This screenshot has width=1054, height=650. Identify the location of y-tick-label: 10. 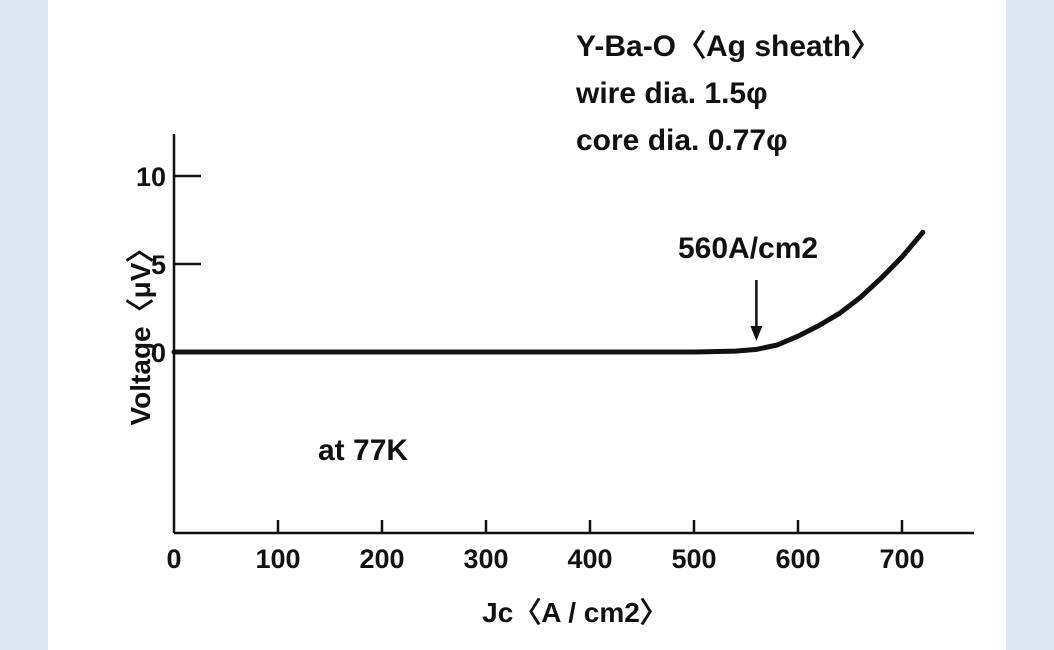
(151, 177).